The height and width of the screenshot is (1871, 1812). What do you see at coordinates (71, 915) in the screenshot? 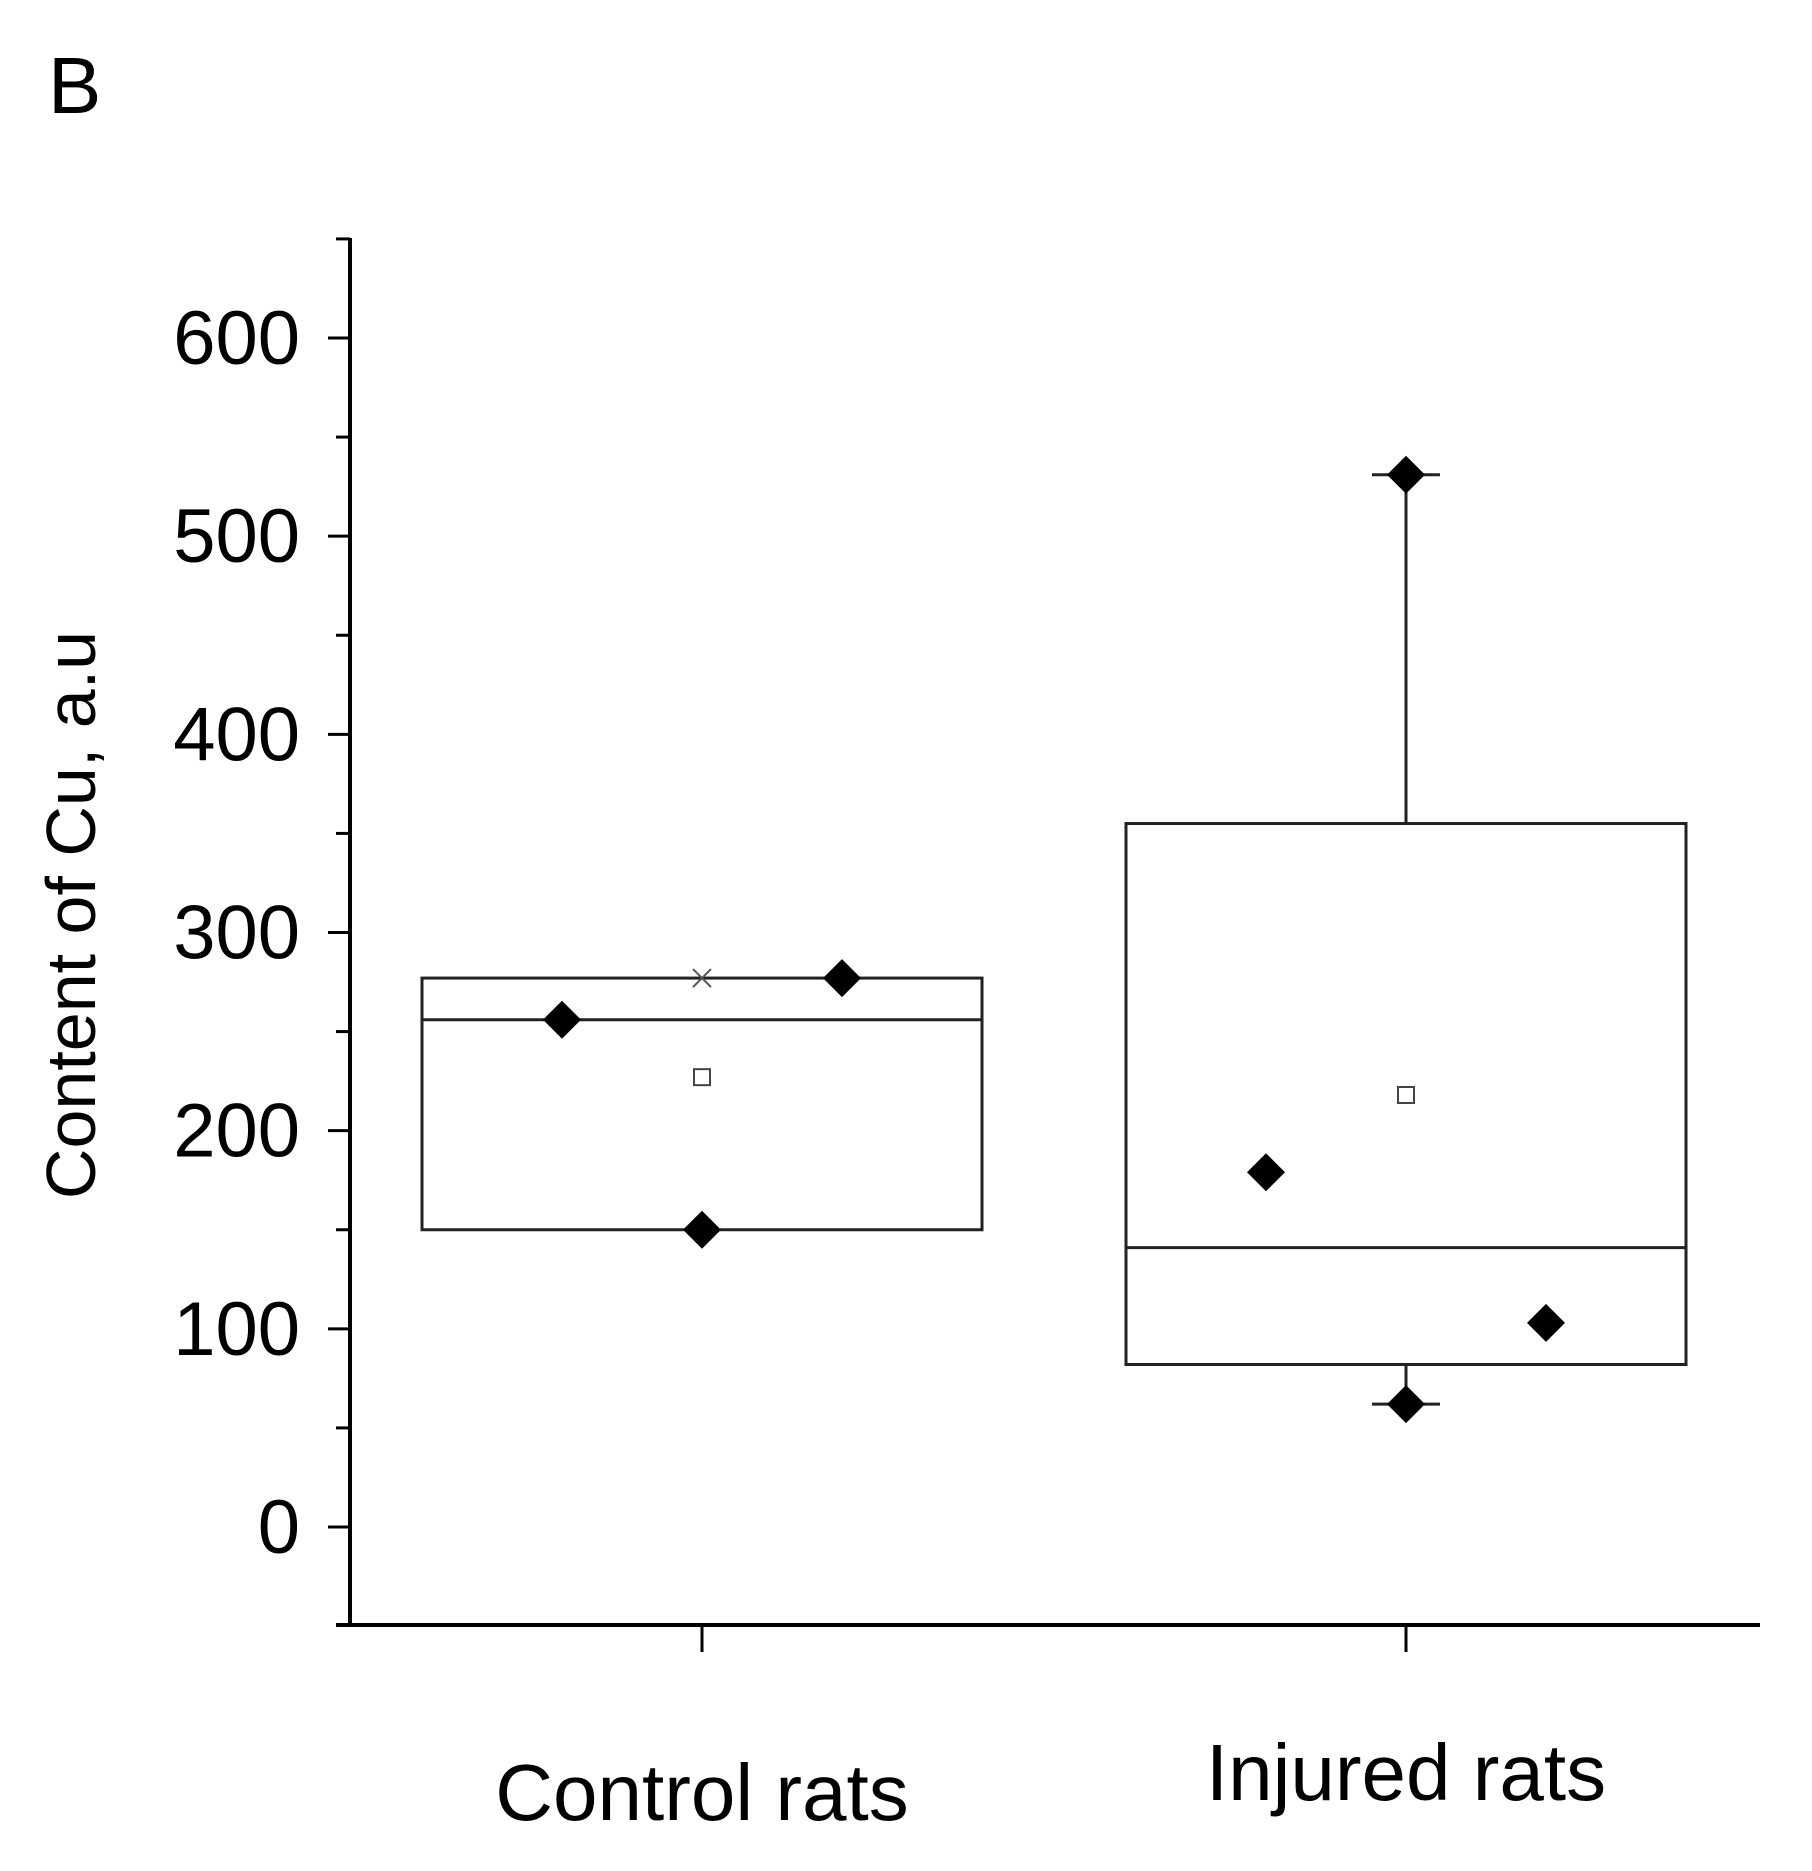
I see `y-axis-label: Content of Cu, a.u` at bounding box center [71, 915].